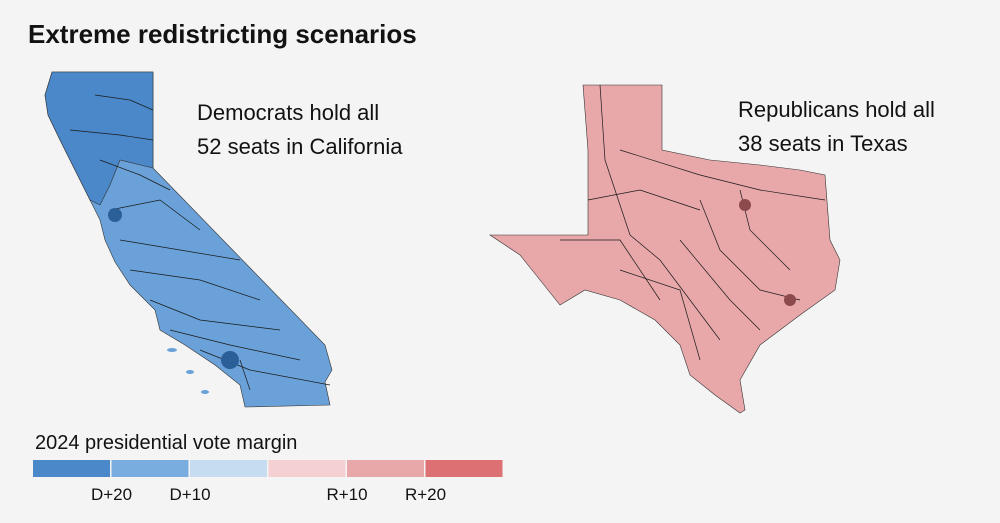 This screenshot has height=523, width=1000. What do you see at coordinates (230, 360) in the screenshot?
I see `la-districts` at bounding box center [230, 360].